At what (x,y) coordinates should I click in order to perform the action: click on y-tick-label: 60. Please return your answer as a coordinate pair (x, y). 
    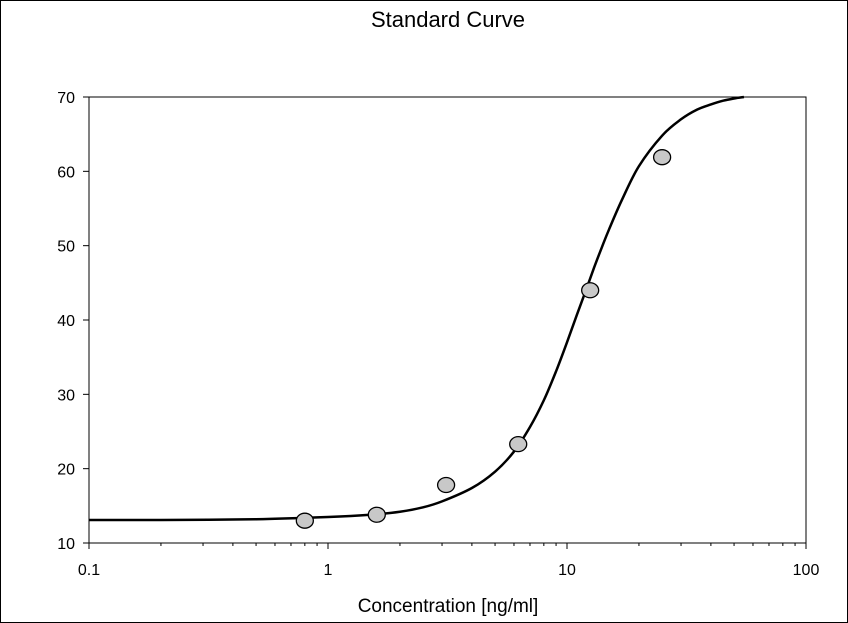
    Looking at the image, I should click on (66, 172).